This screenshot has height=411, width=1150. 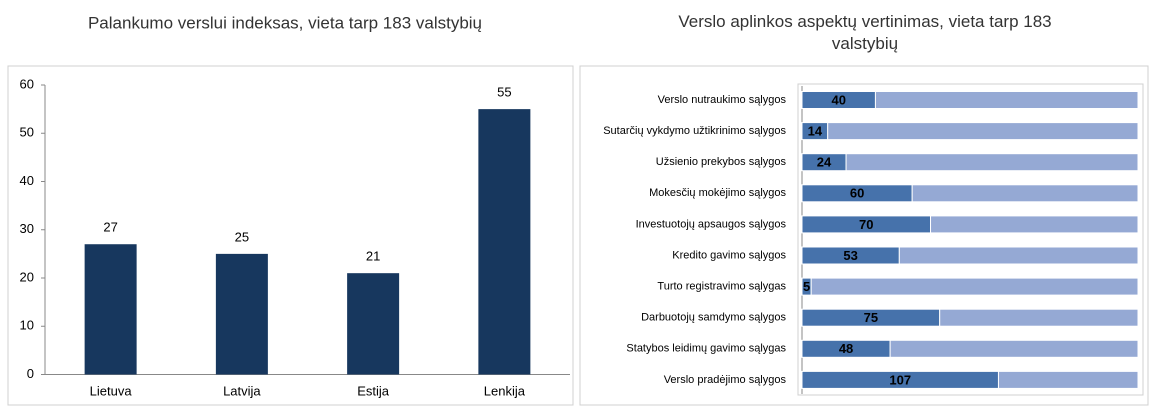 I want to click on value-label: 70, so click(x=866, y=224).